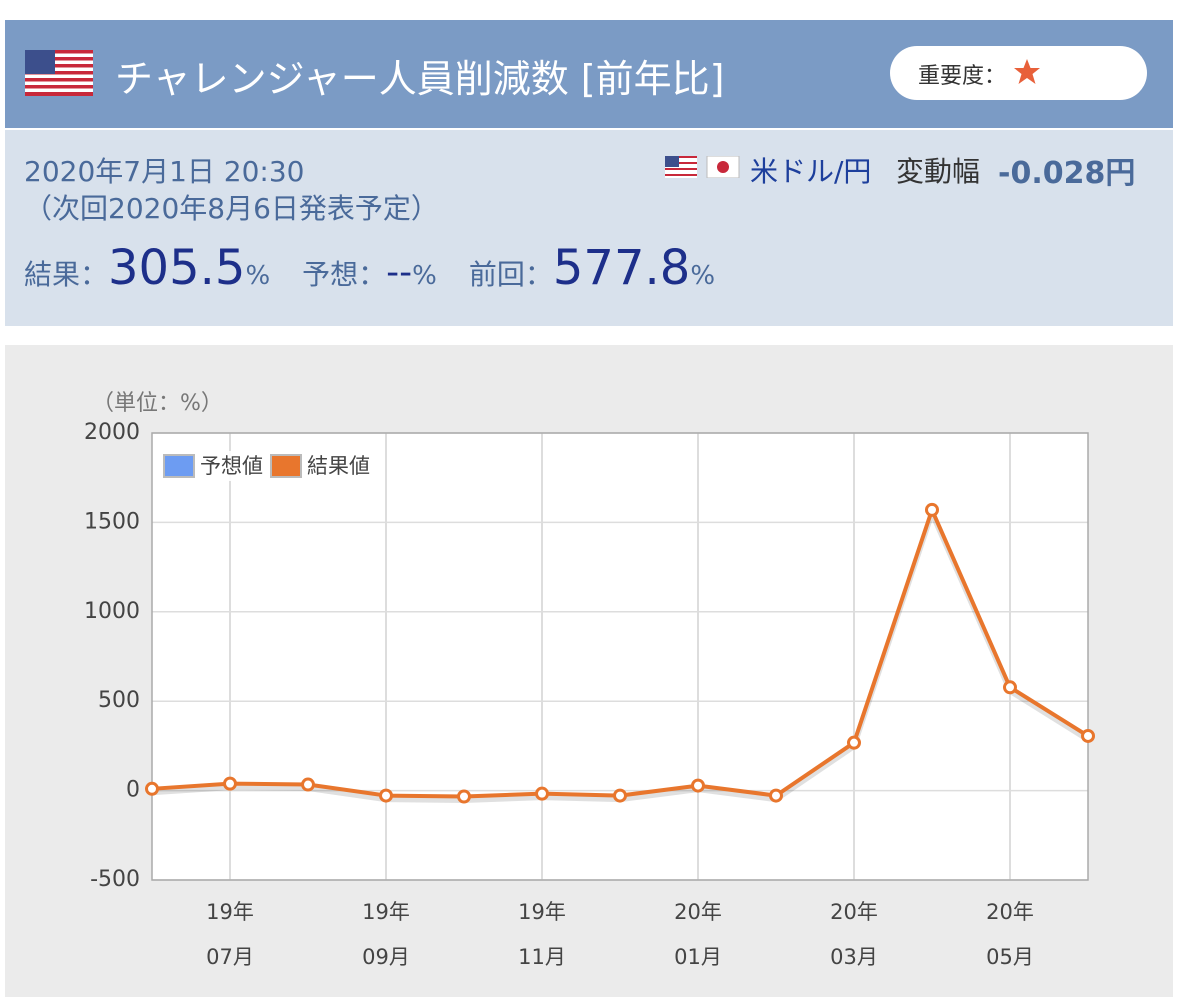 This screenshot has width=1200, height=999. Describe the element at coordinates (133, 790) in the screenshot. I see `y-tick-label: 0` at that location.